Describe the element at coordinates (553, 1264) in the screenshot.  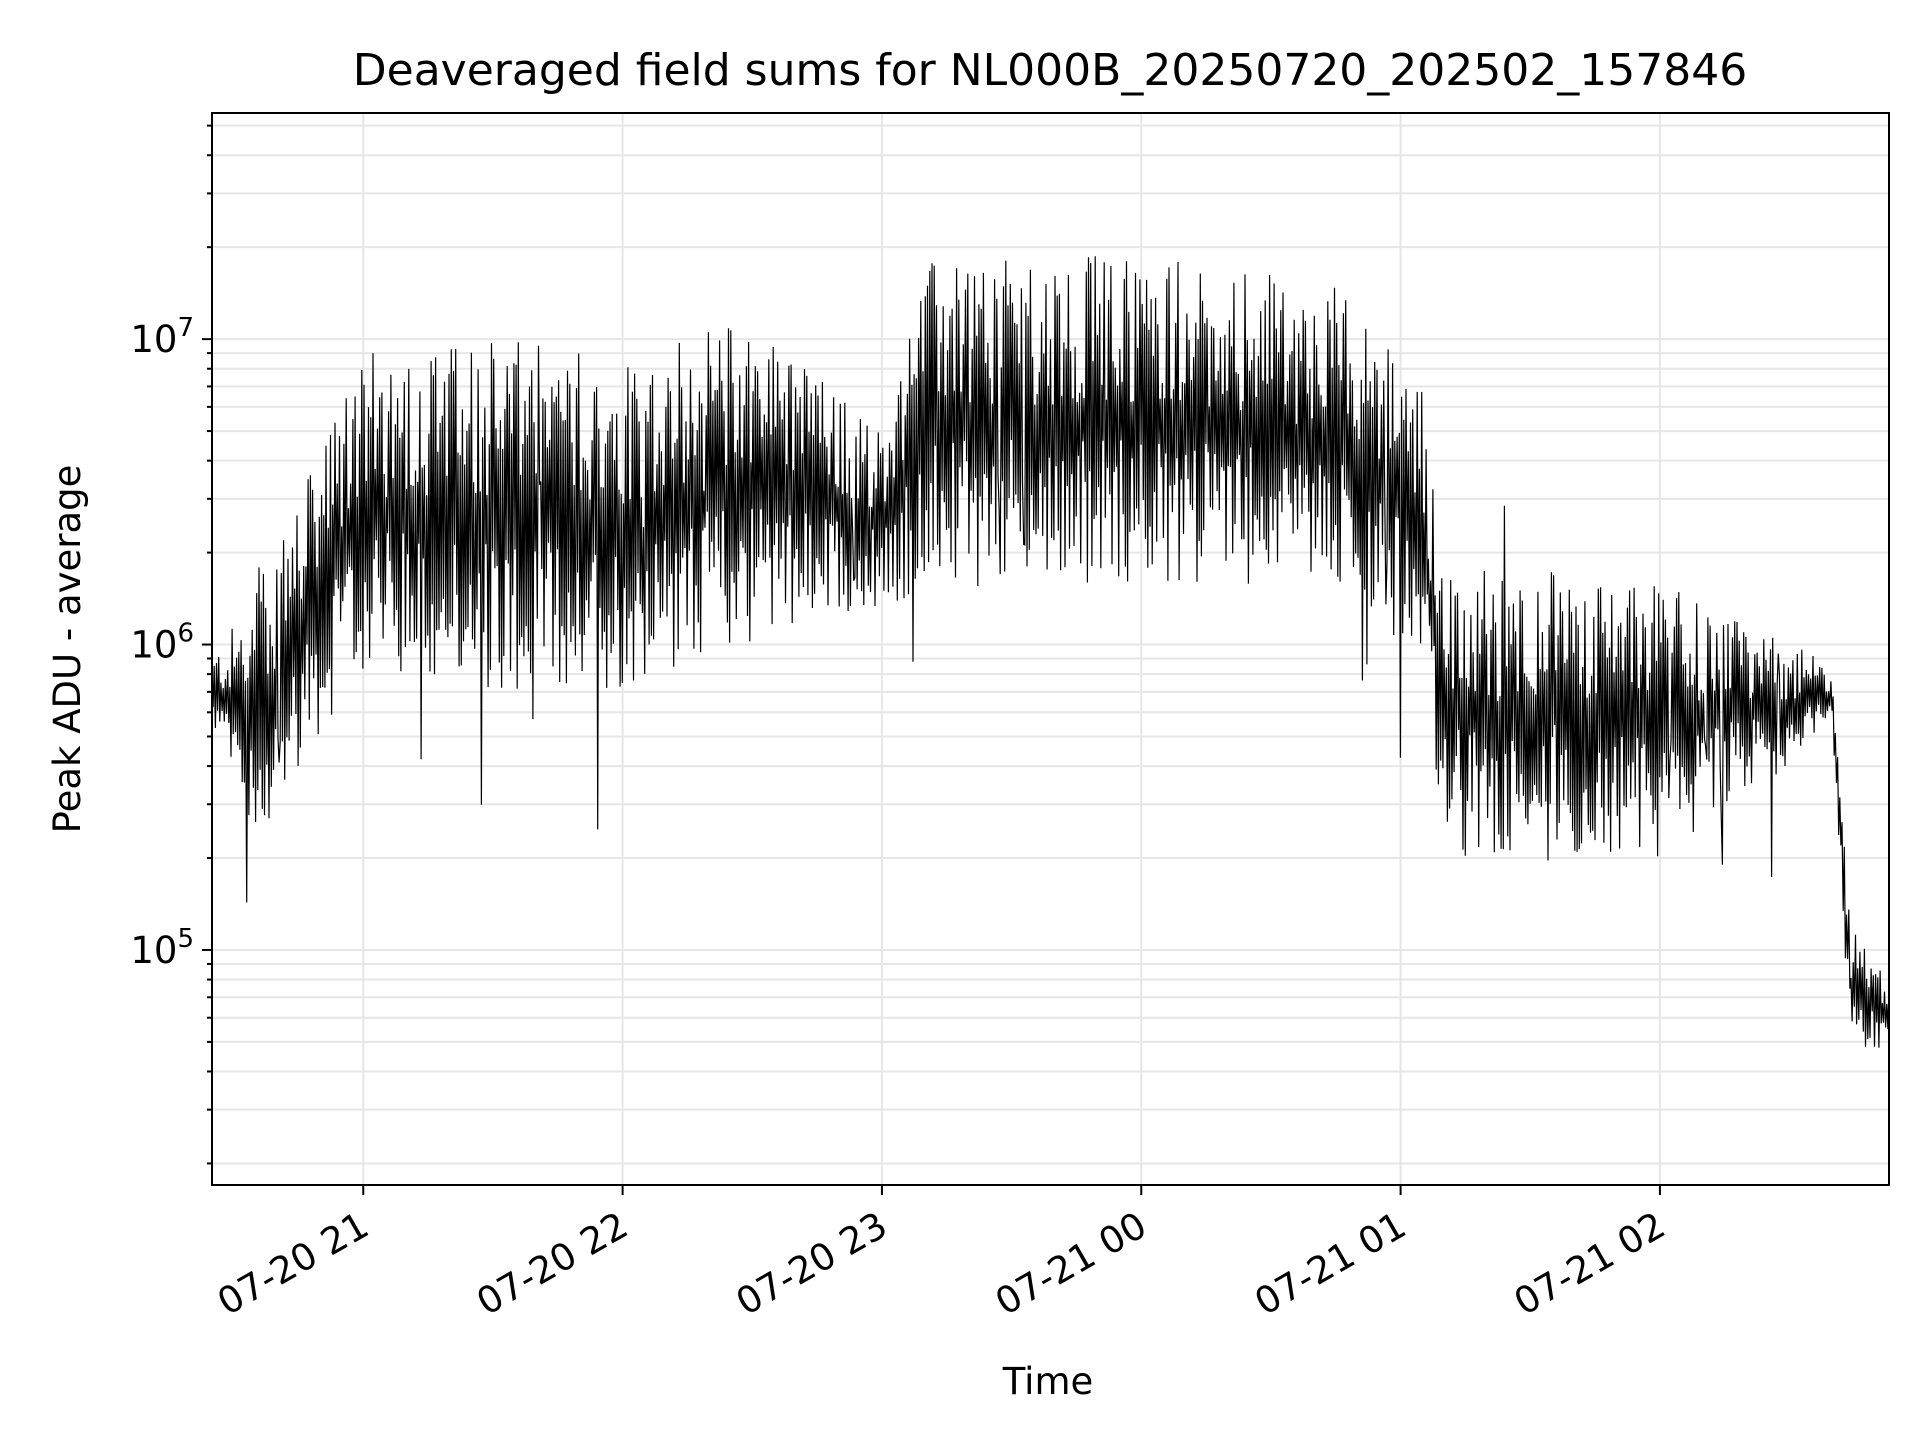
I see `x-tick-label: 07-20 22` at that location.